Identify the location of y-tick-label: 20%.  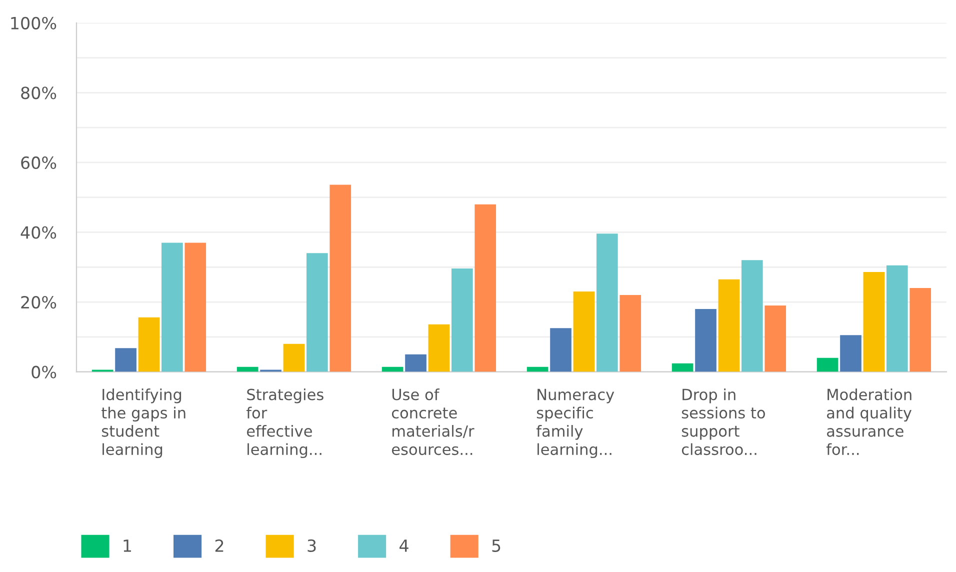
(38, 302).